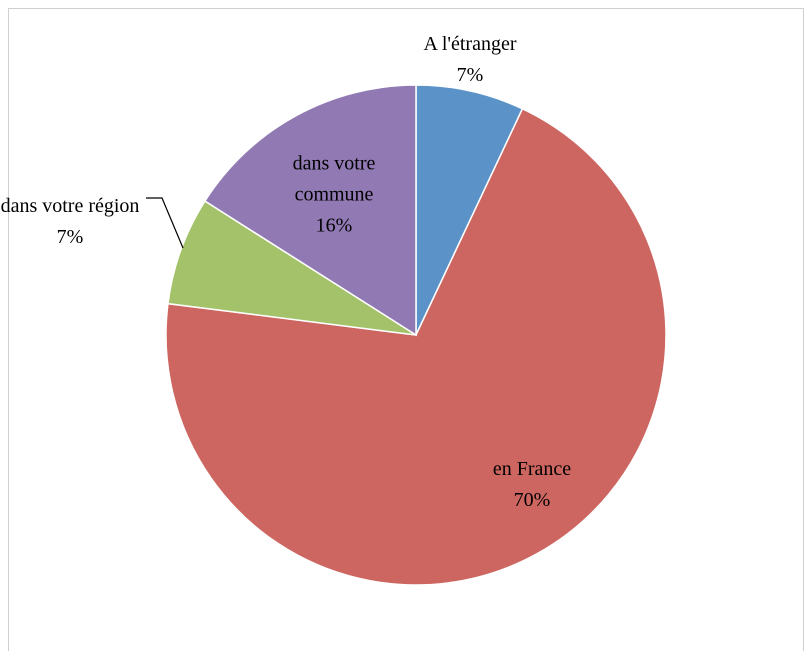 This screenshot has height=651, width=811. What do you see at coordinates (70, 222) in the screenshot?
I see `slice-label: dans votre région 7%` at bounding box center [70, 222].